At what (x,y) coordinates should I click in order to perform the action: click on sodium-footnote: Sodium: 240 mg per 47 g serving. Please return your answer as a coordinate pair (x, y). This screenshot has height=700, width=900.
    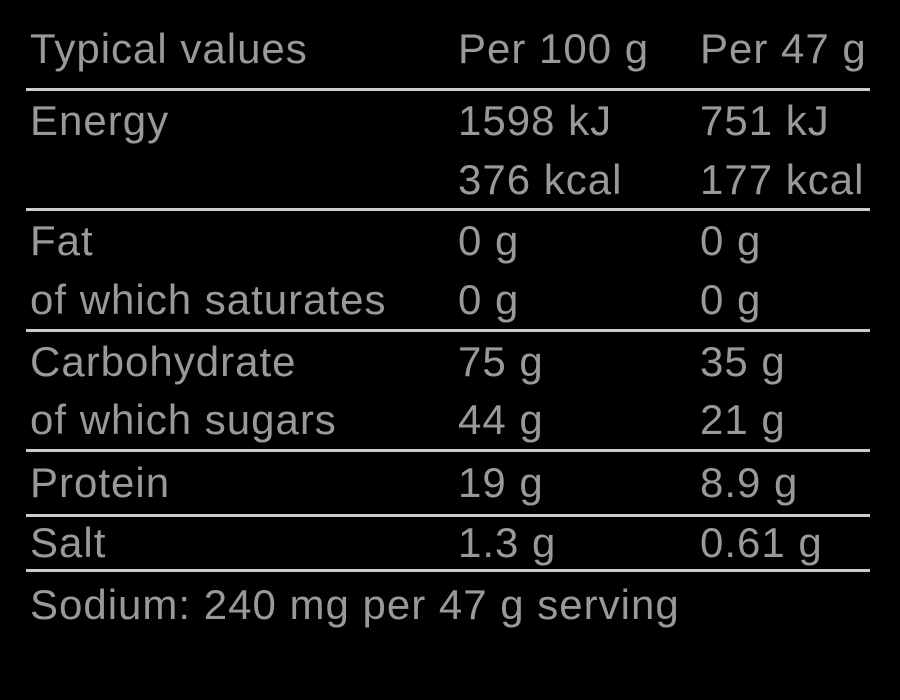
    Looking at the image, I should click on (355, 604).